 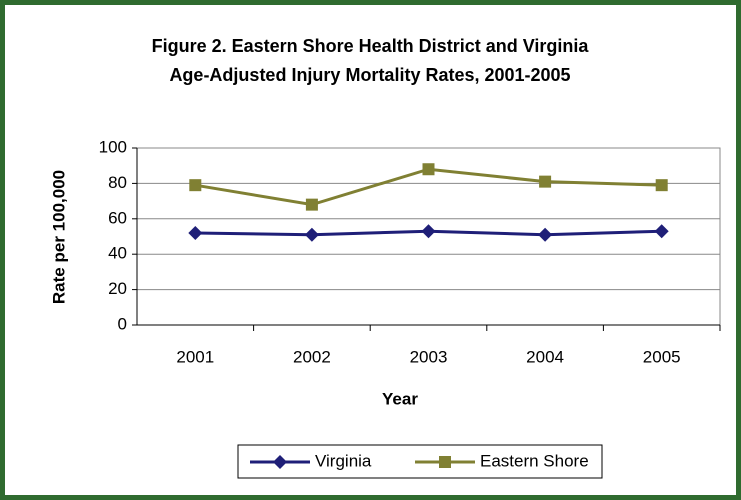 I want to click on y-tick-label: 0, so click(x=122, y=323).